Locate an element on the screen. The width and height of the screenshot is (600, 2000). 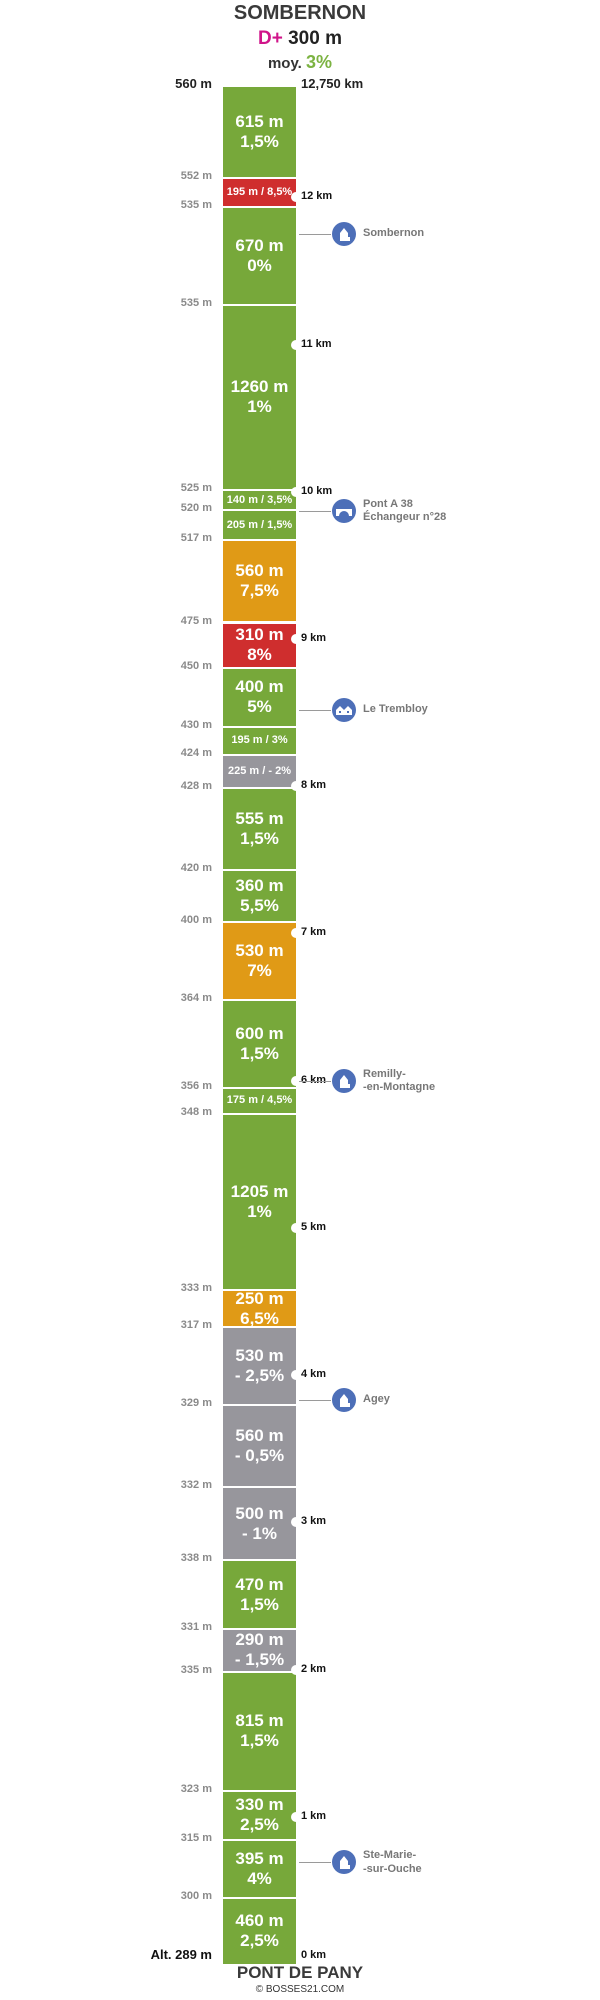
km-marker: 1 km is located at coordinates (314, 1815).